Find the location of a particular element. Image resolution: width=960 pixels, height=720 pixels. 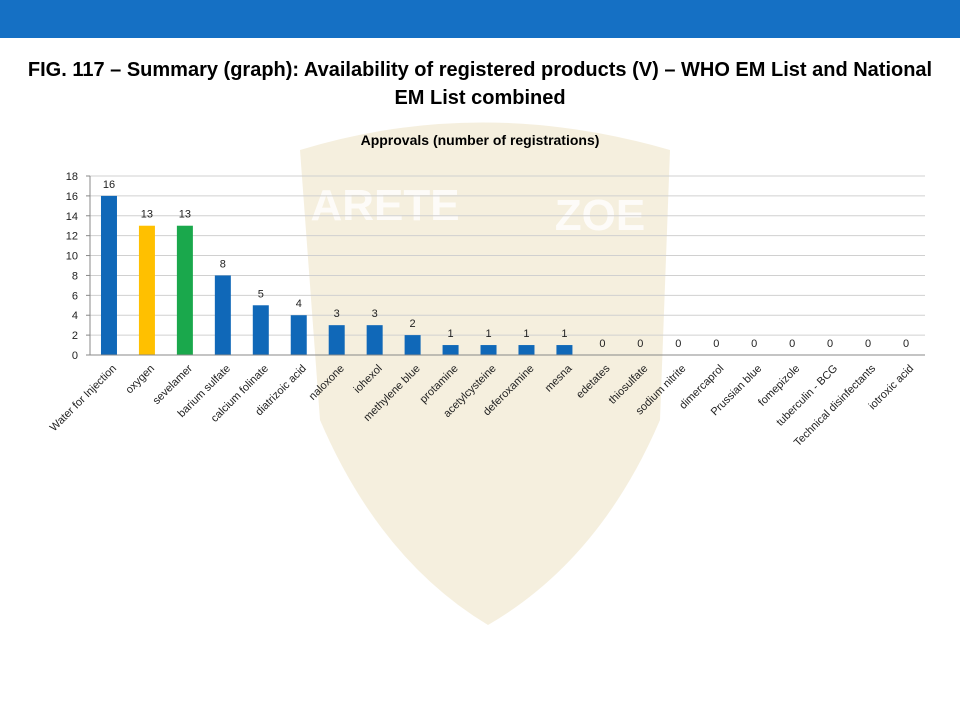

y-tick-label: 16 is located at coordinates (72, 197).